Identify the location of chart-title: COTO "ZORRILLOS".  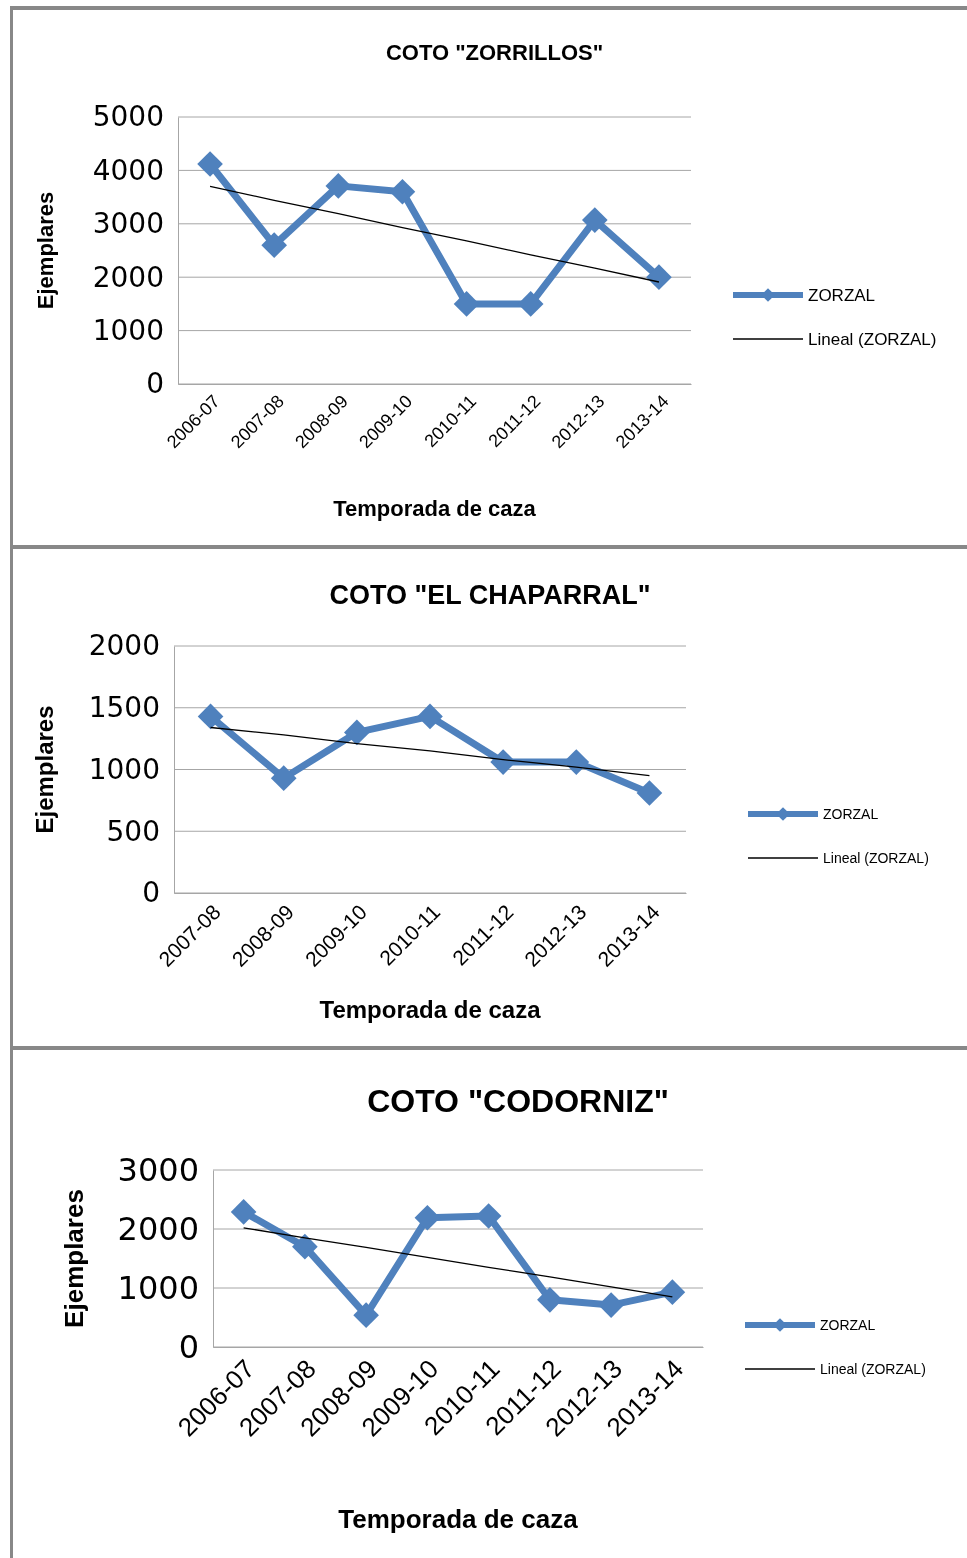
(494, 52).